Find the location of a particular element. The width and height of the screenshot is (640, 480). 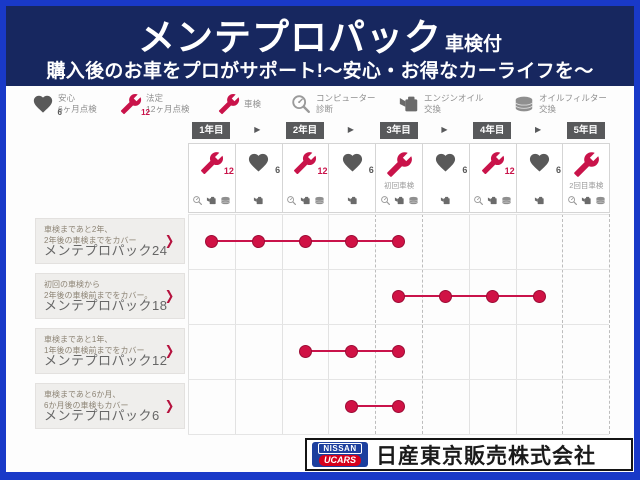

pack-name: メンテプロパック24 is located at coordinates (106, 250).